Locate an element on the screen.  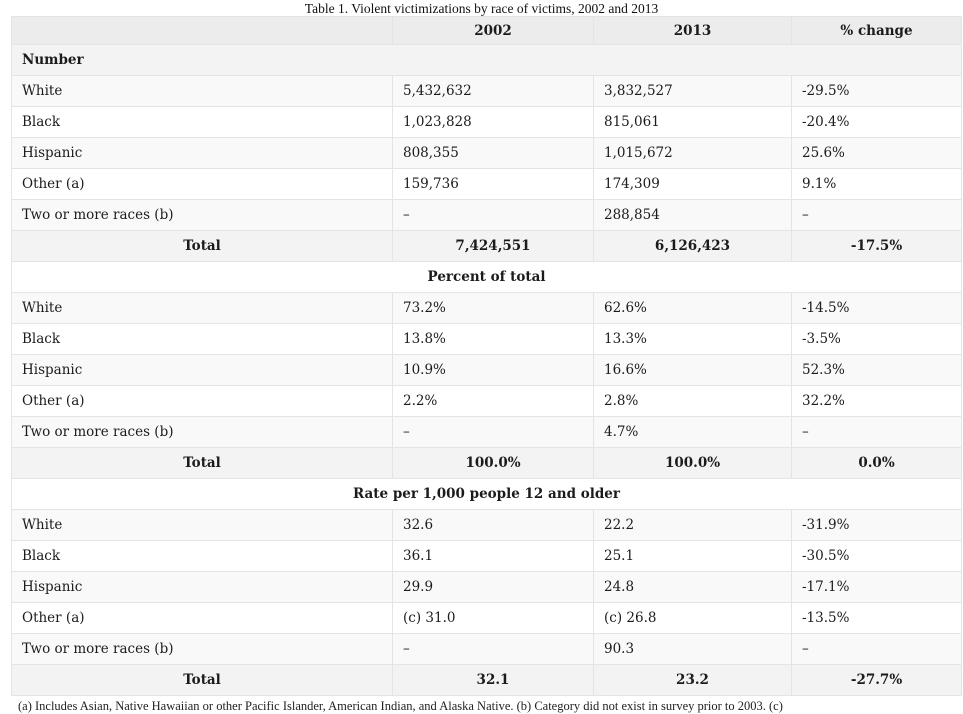
table-cell: 13.8% is located at coordinates (493, 339).